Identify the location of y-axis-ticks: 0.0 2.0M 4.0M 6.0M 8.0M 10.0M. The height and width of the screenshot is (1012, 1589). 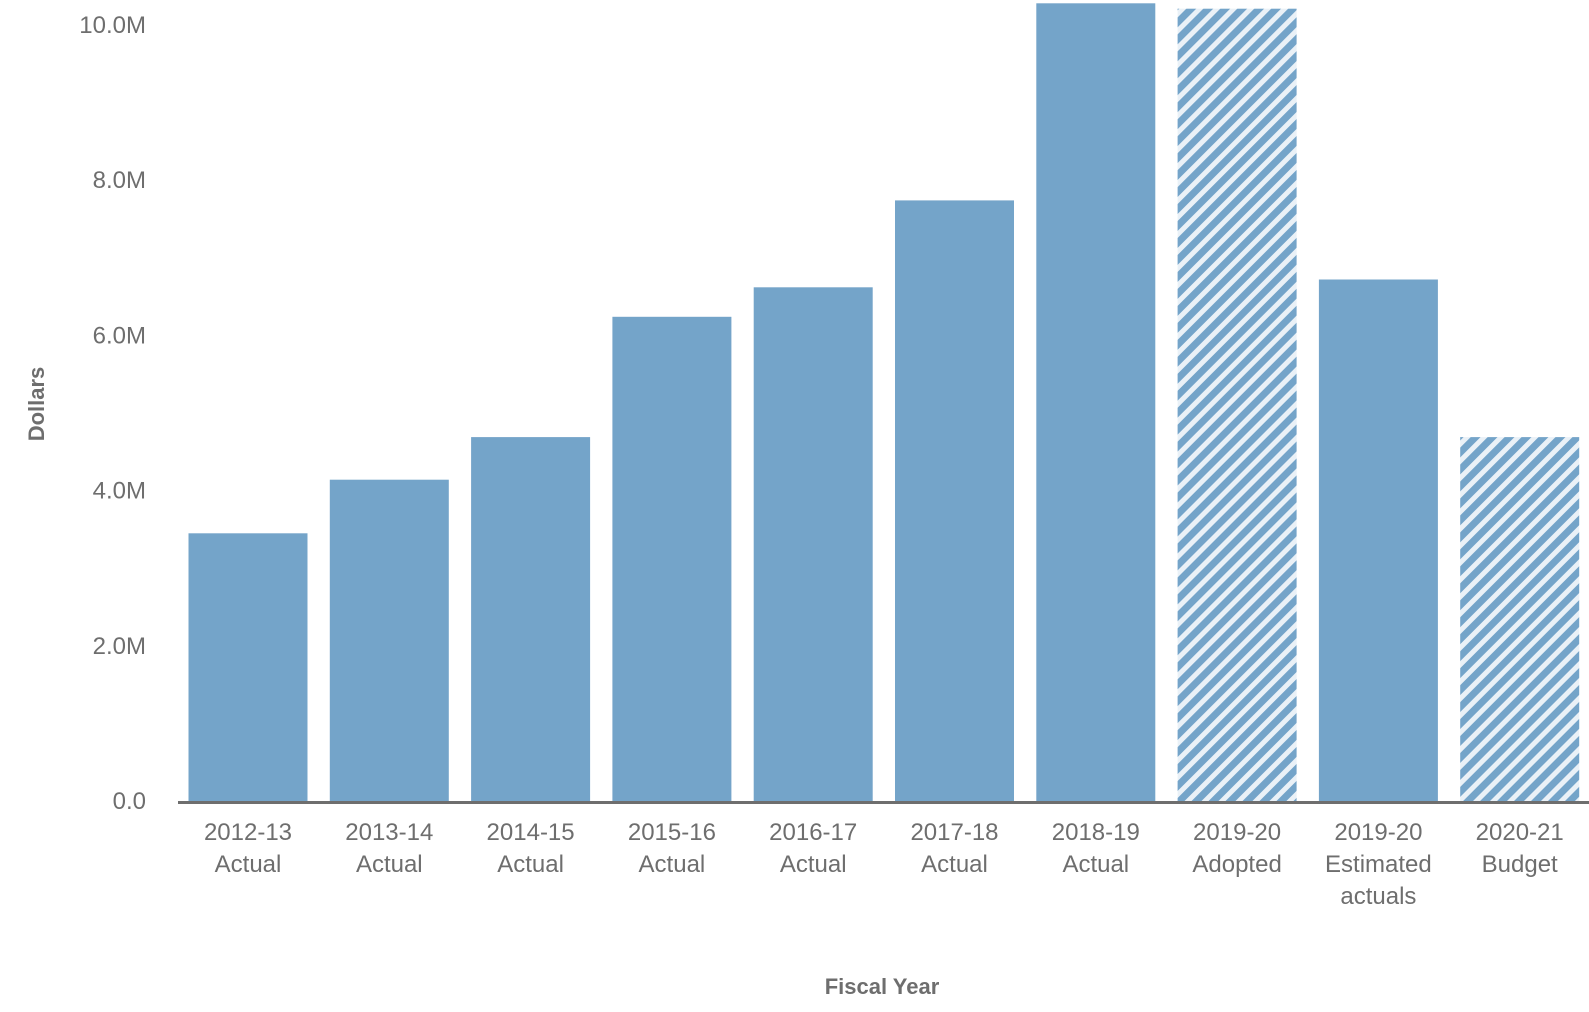
(112, 413).